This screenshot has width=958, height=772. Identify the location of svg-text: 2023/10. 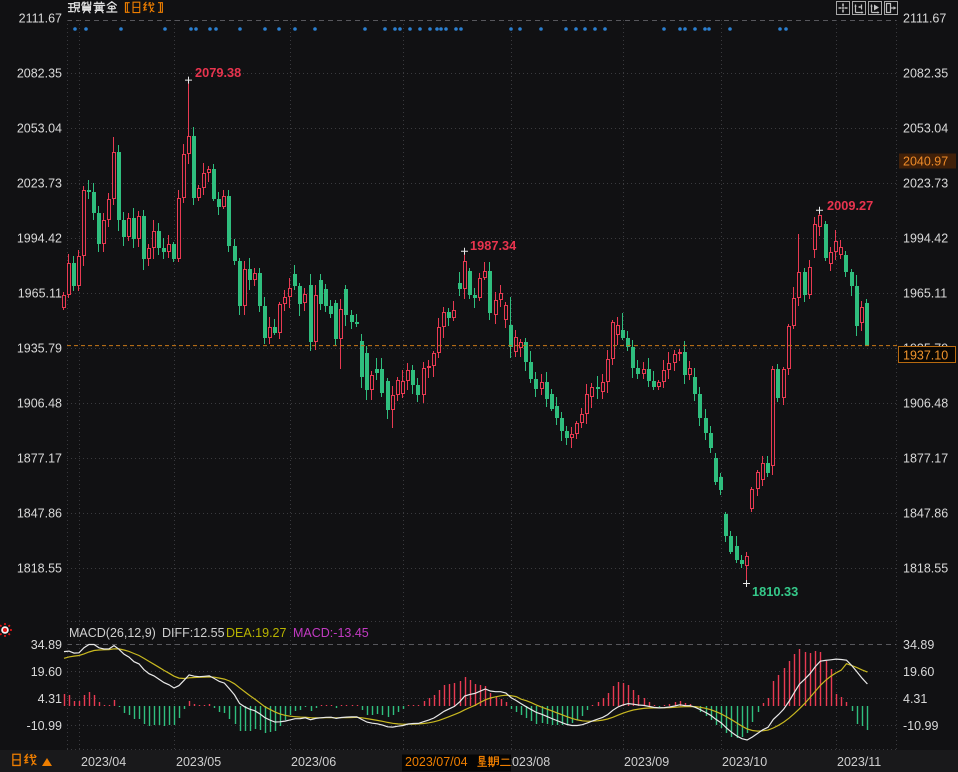
(744, 762).